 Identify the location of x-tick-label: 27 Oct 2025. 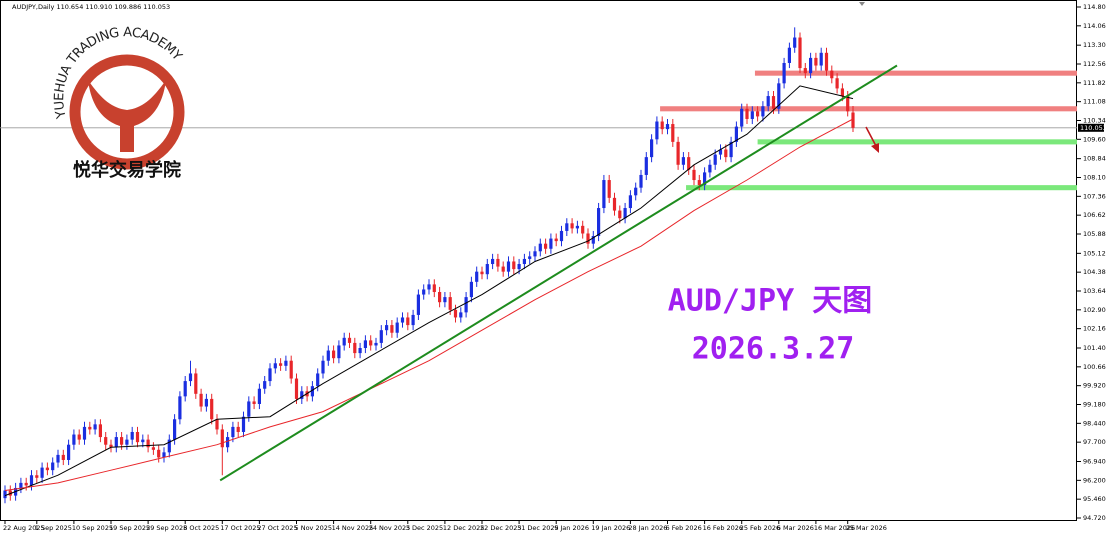
(277, 528).